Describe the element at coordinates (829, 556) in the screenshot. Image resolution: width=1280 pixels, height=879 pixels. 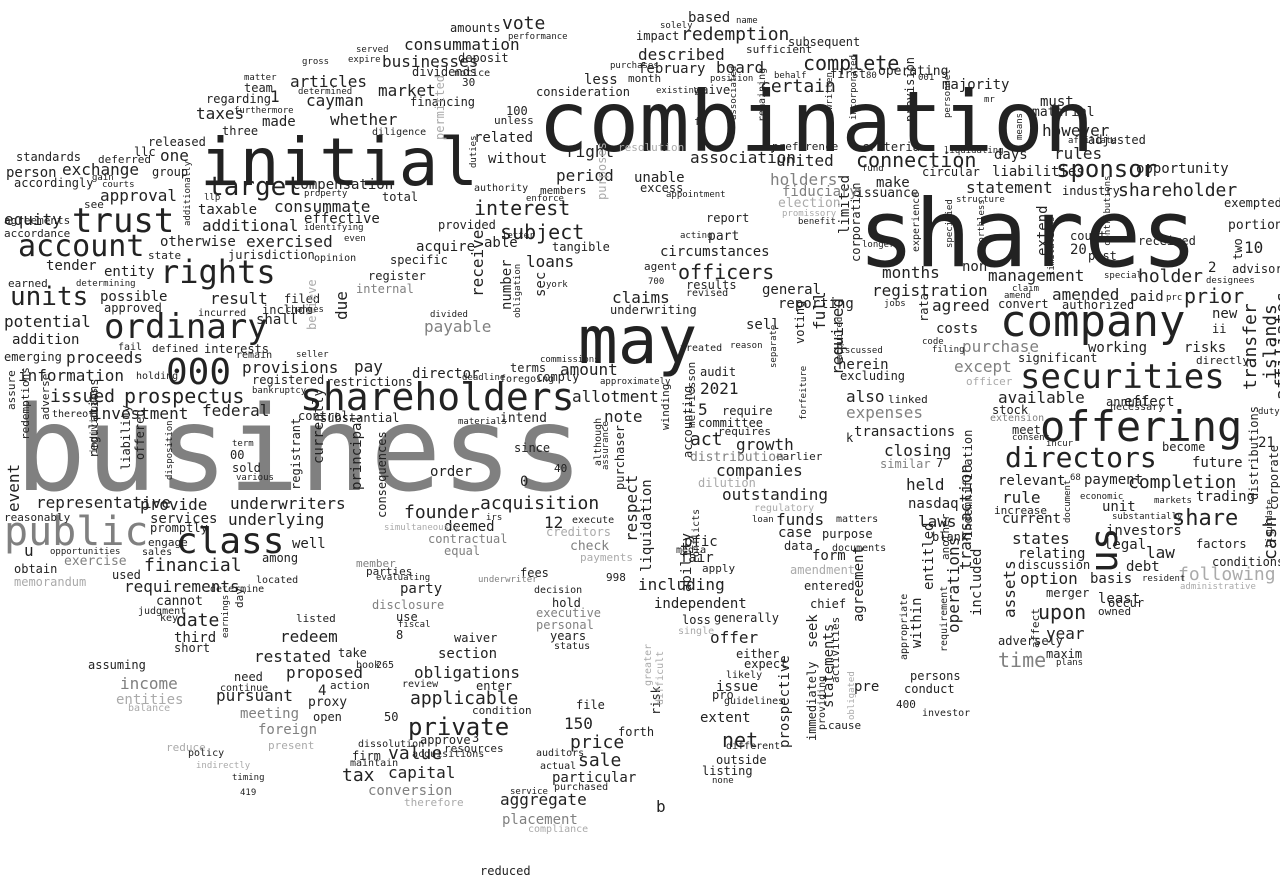
I see `word-form: form` at that location.